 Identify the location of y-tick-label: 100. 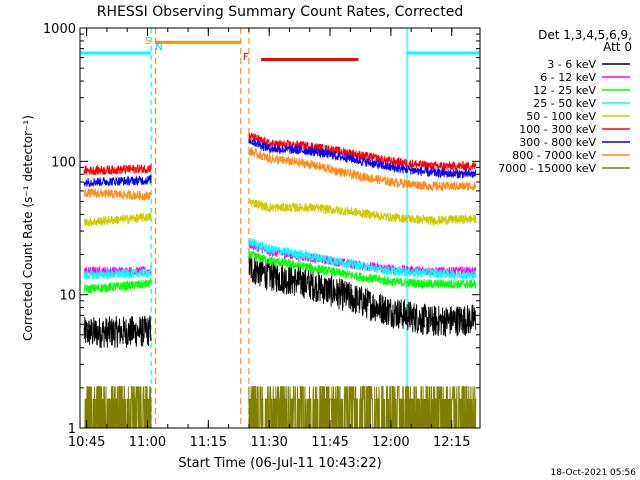
(63, 162).